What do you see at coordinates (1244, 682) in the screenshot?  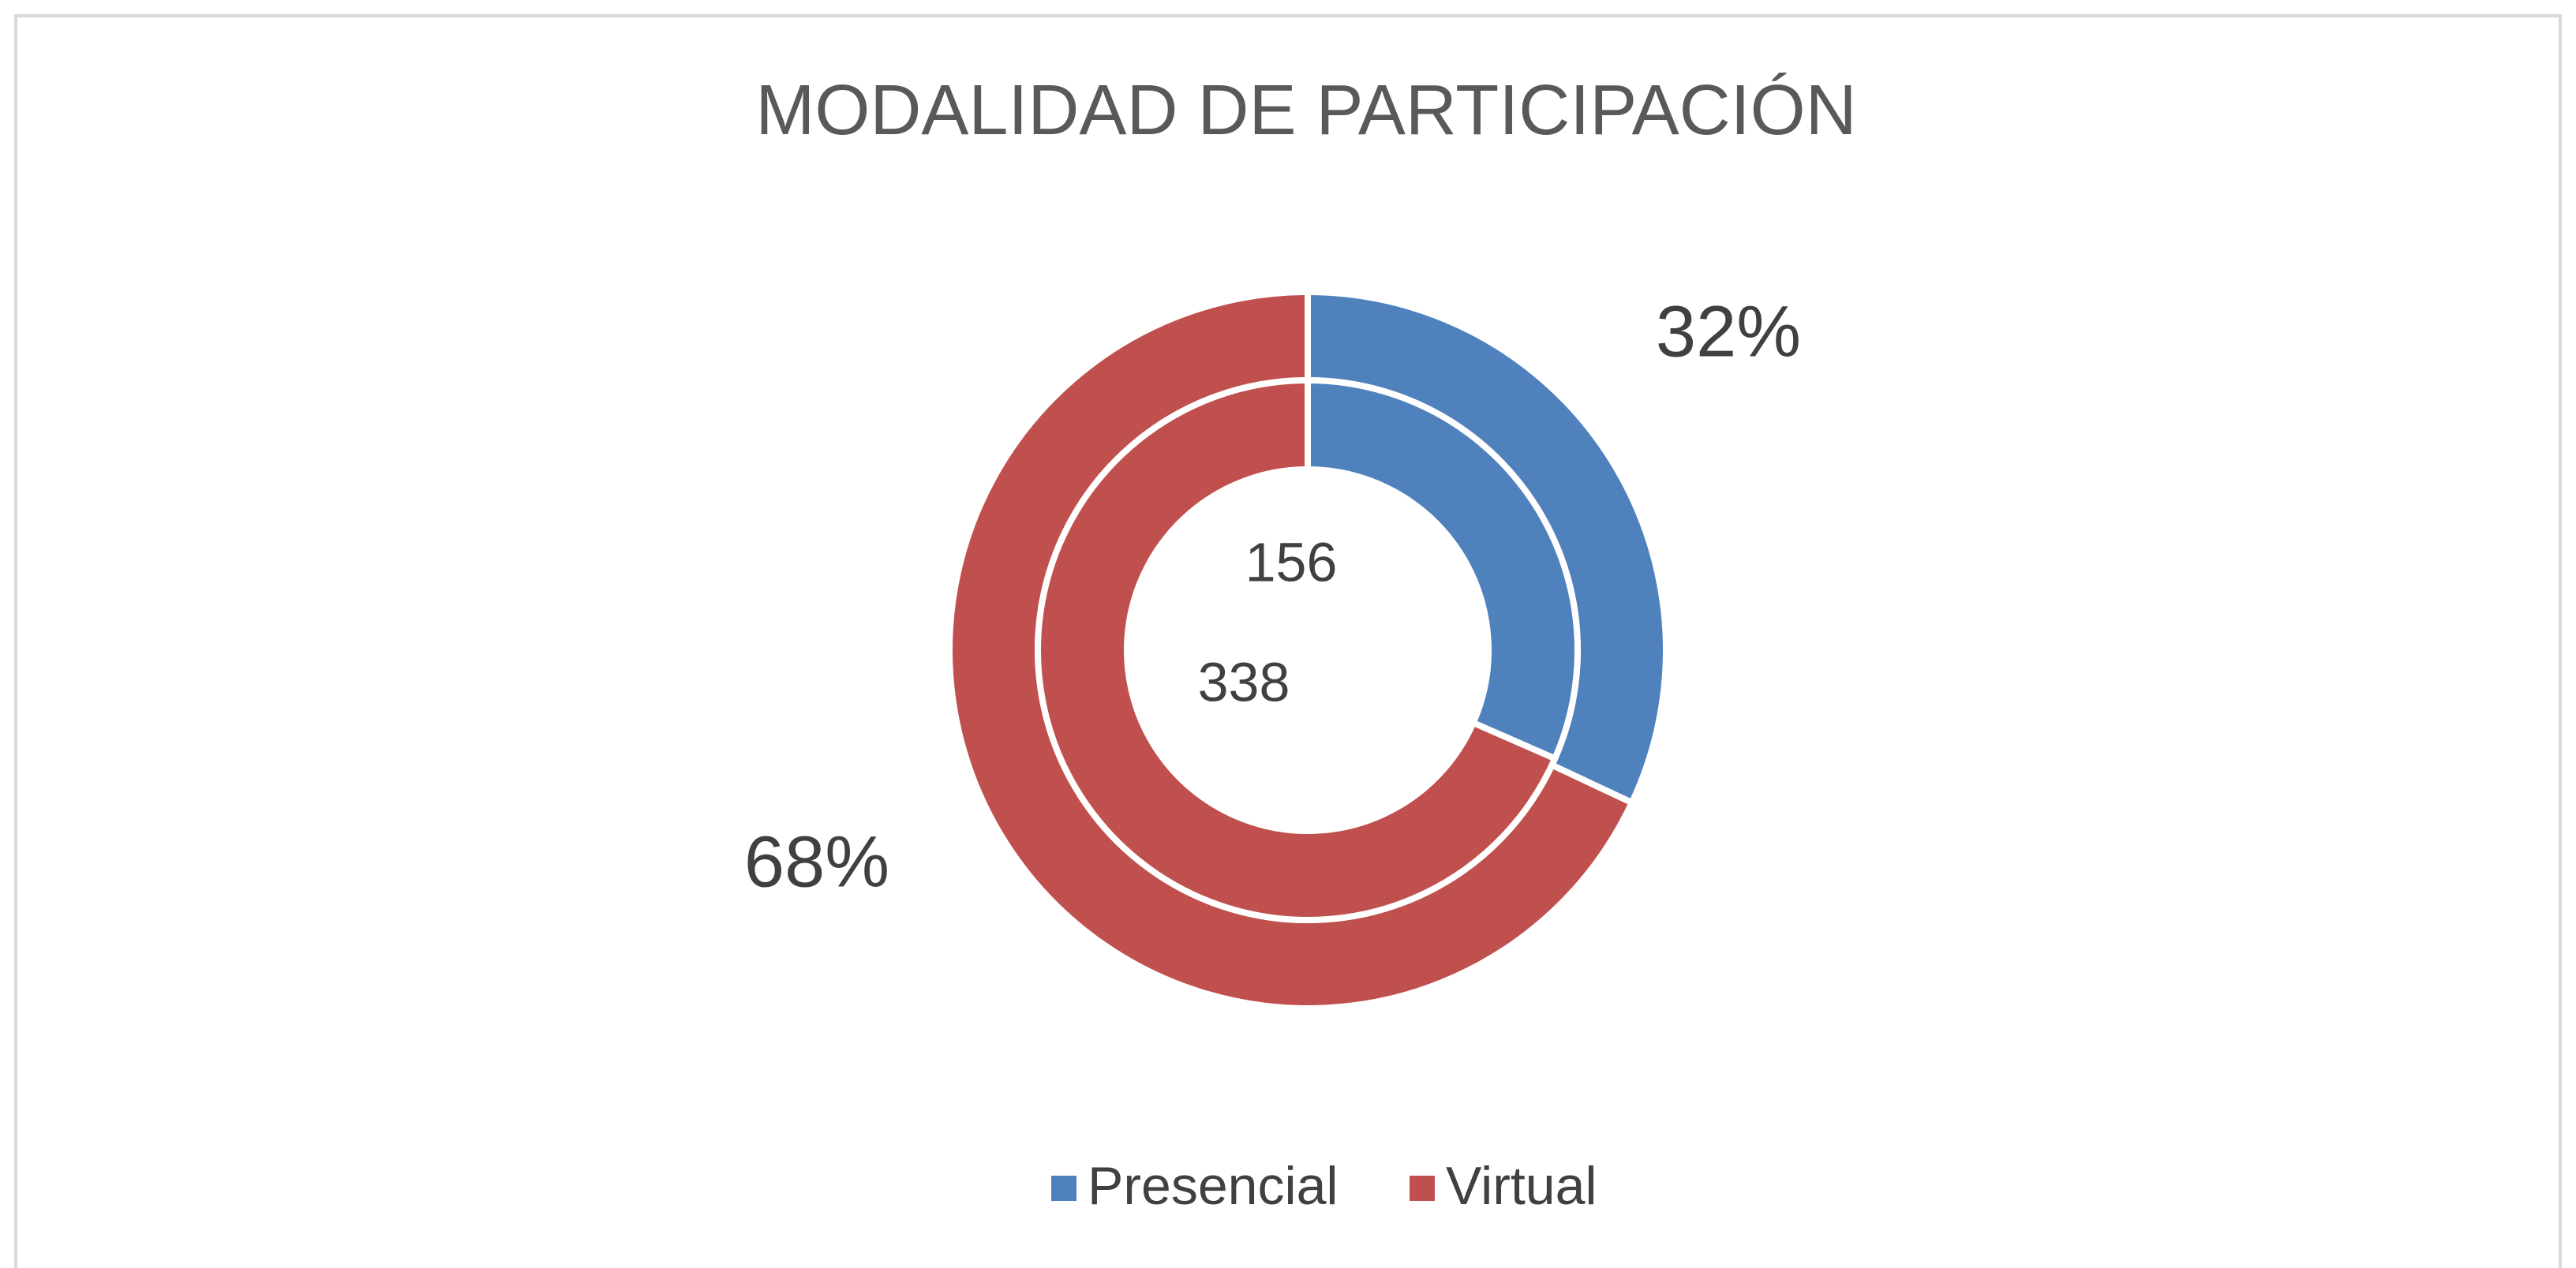 I see `data-label: 338` at bounding box center [1244, 682].